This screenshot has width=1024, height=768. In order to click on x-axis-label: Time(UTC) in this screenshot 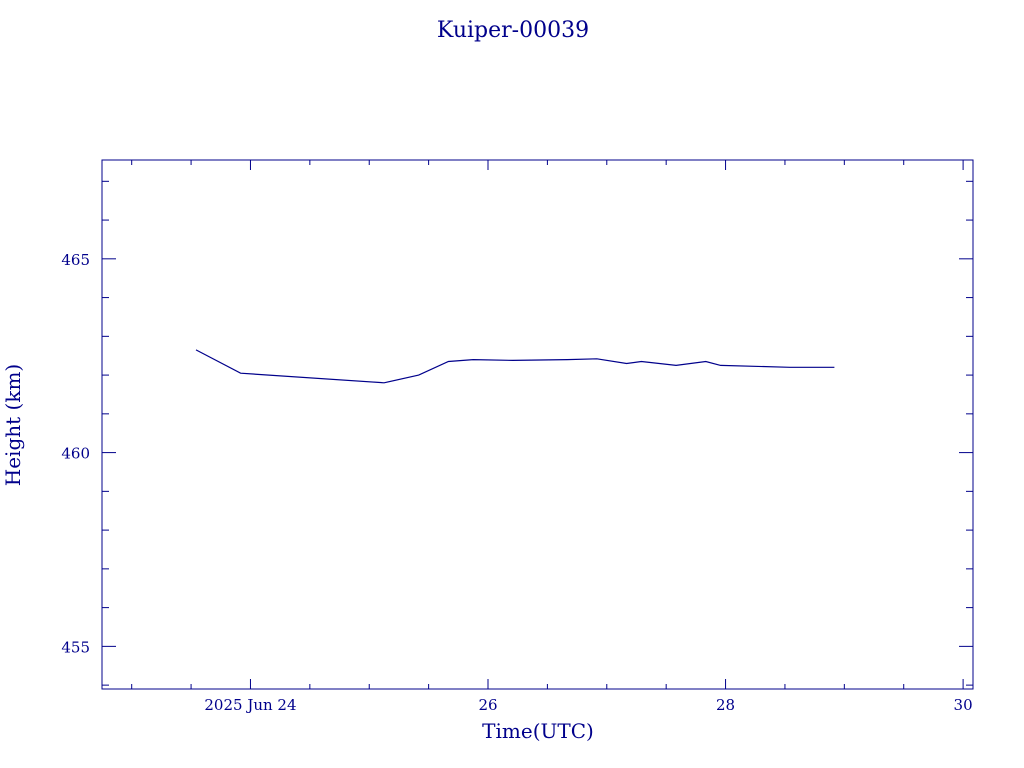, I will do `click(538, 731)`.